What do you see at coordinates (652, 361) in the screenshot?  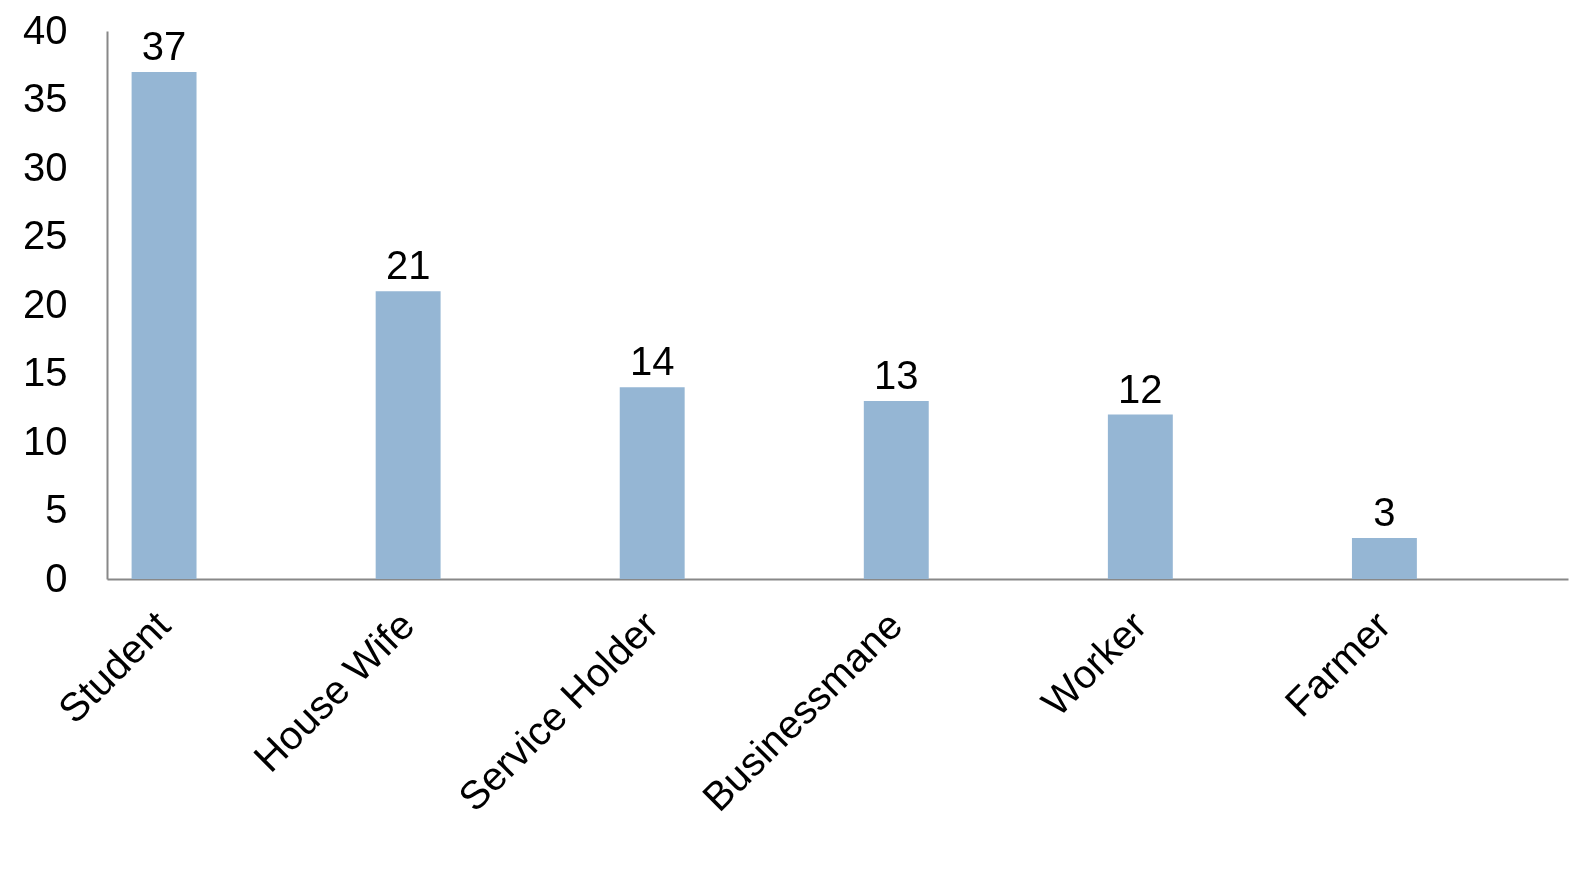 I see `data-label: 14` at bounding box center [652, 361].